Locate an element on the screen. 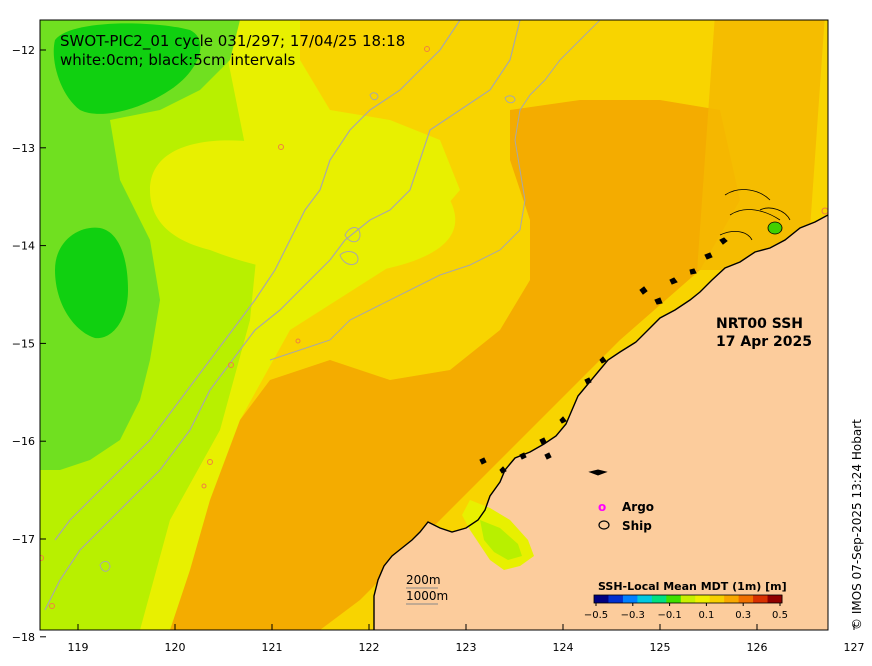 The width and height of the screenshot is (872, 666). swot-swath is located at coordinates (761, 145).